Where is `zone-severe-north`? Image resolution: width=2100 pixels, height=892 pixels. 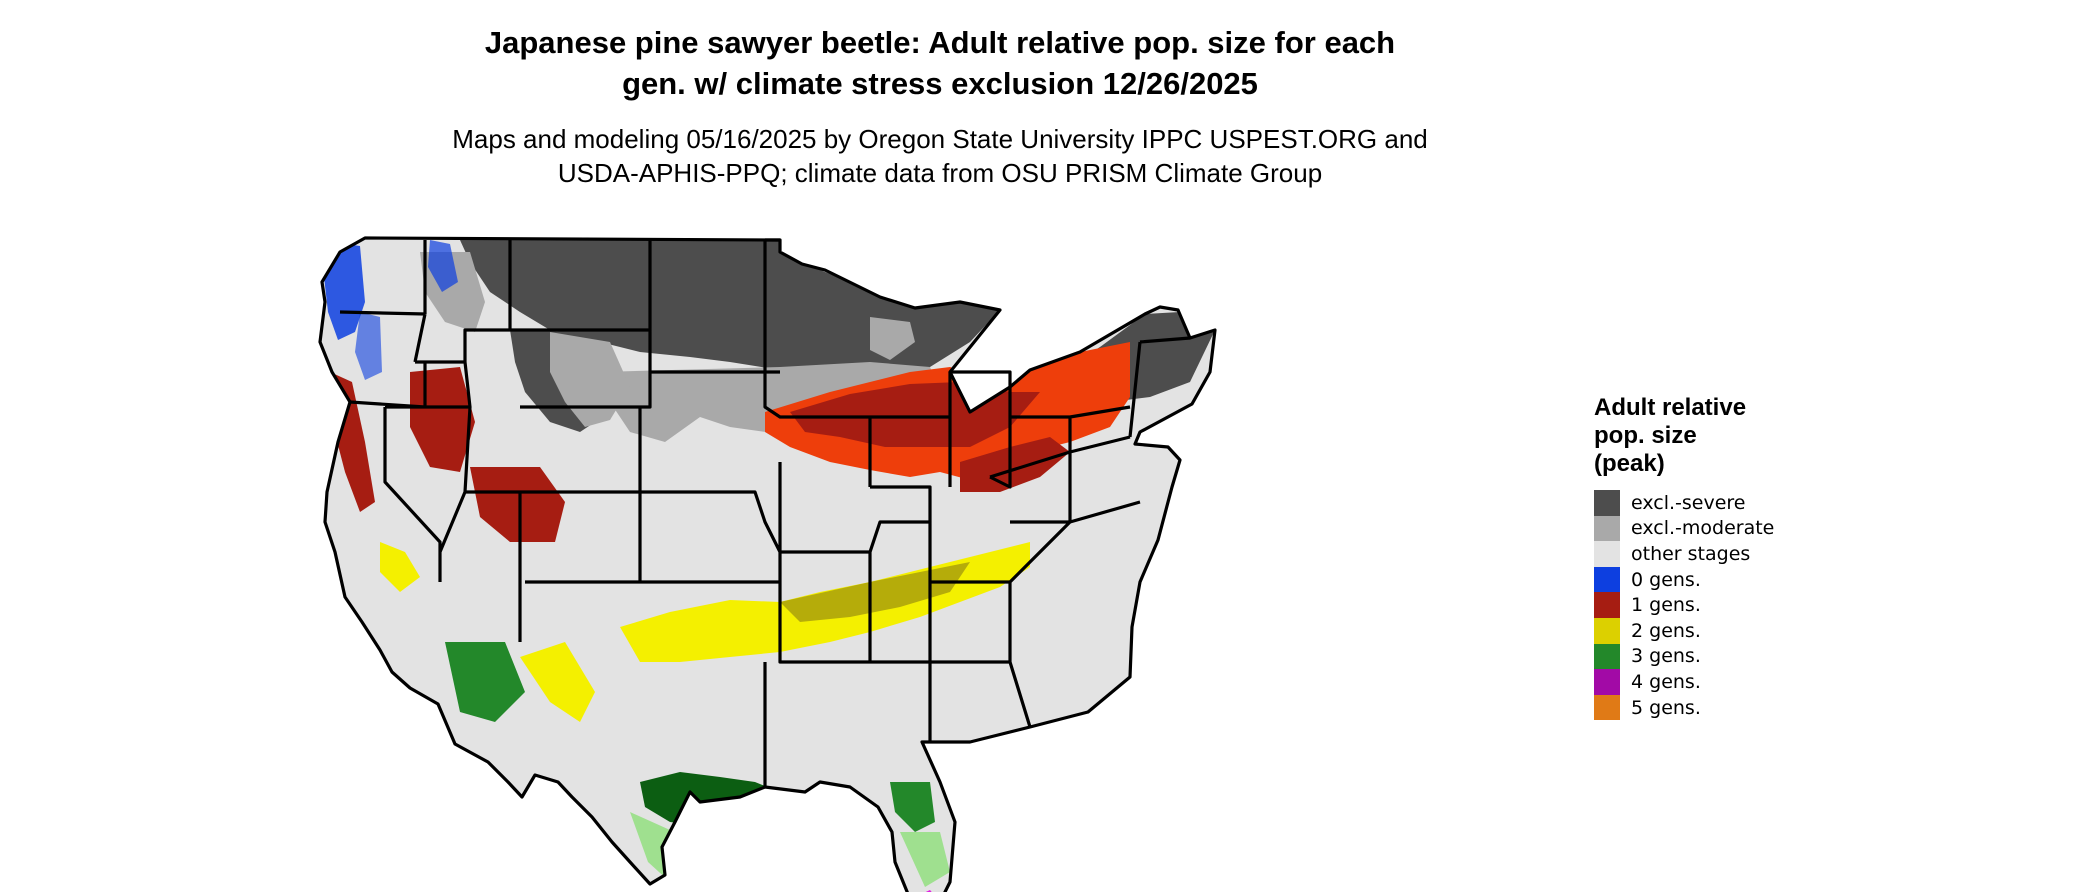
zone-severe-north is located at coordinates (730, 306).